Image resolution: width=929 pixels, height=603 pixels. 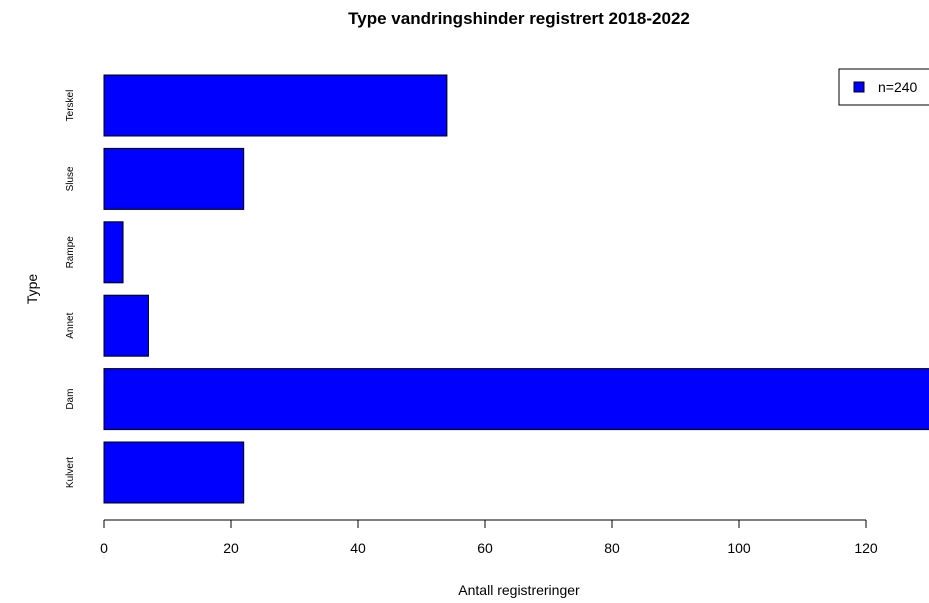 What do you see at coordinates (275, 105) in the screenshot?
I see `bar-terskel` at bounding box center [275, 105].